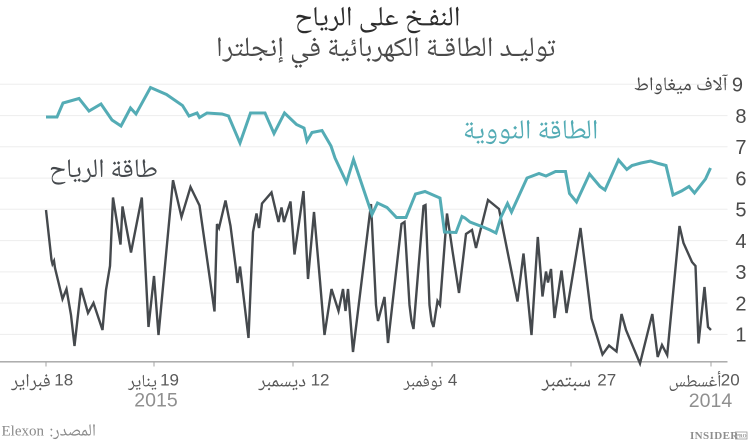 This screenshot has height=441, width=750. Describe the element at coordinates (714, 435) in the screenshot. I see `svg-text: INSIDER` at that location.